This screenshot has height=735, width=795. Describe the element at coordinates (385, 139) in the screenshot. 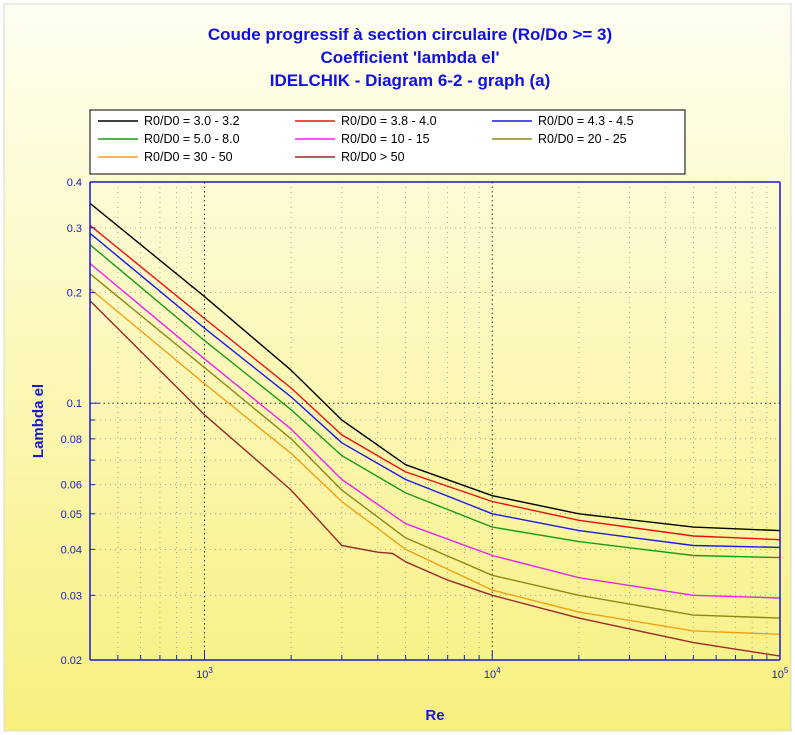

I see `legend-label: R0/D0 = 10 - 15` at that location.